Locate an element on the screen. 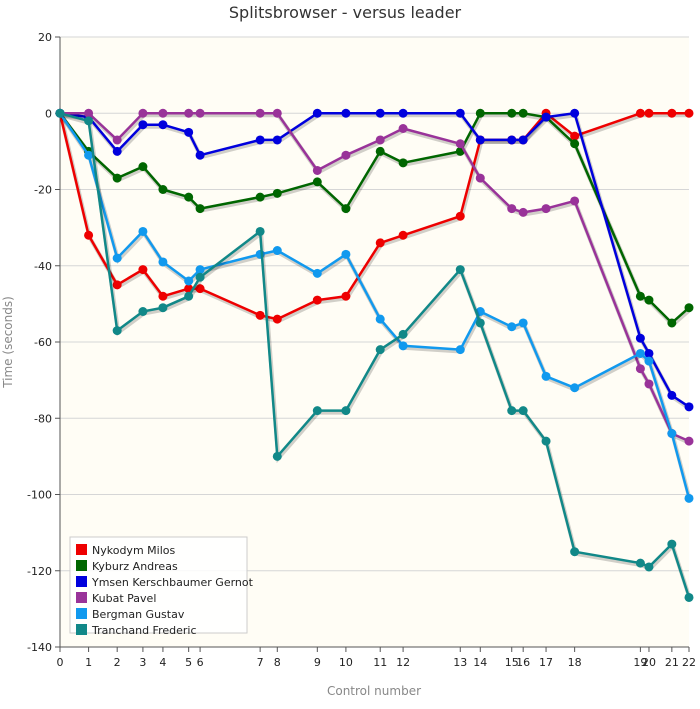 This screenshot has height=709, width=700. x-tick-label: 12 is located at coordinates (403, 662).